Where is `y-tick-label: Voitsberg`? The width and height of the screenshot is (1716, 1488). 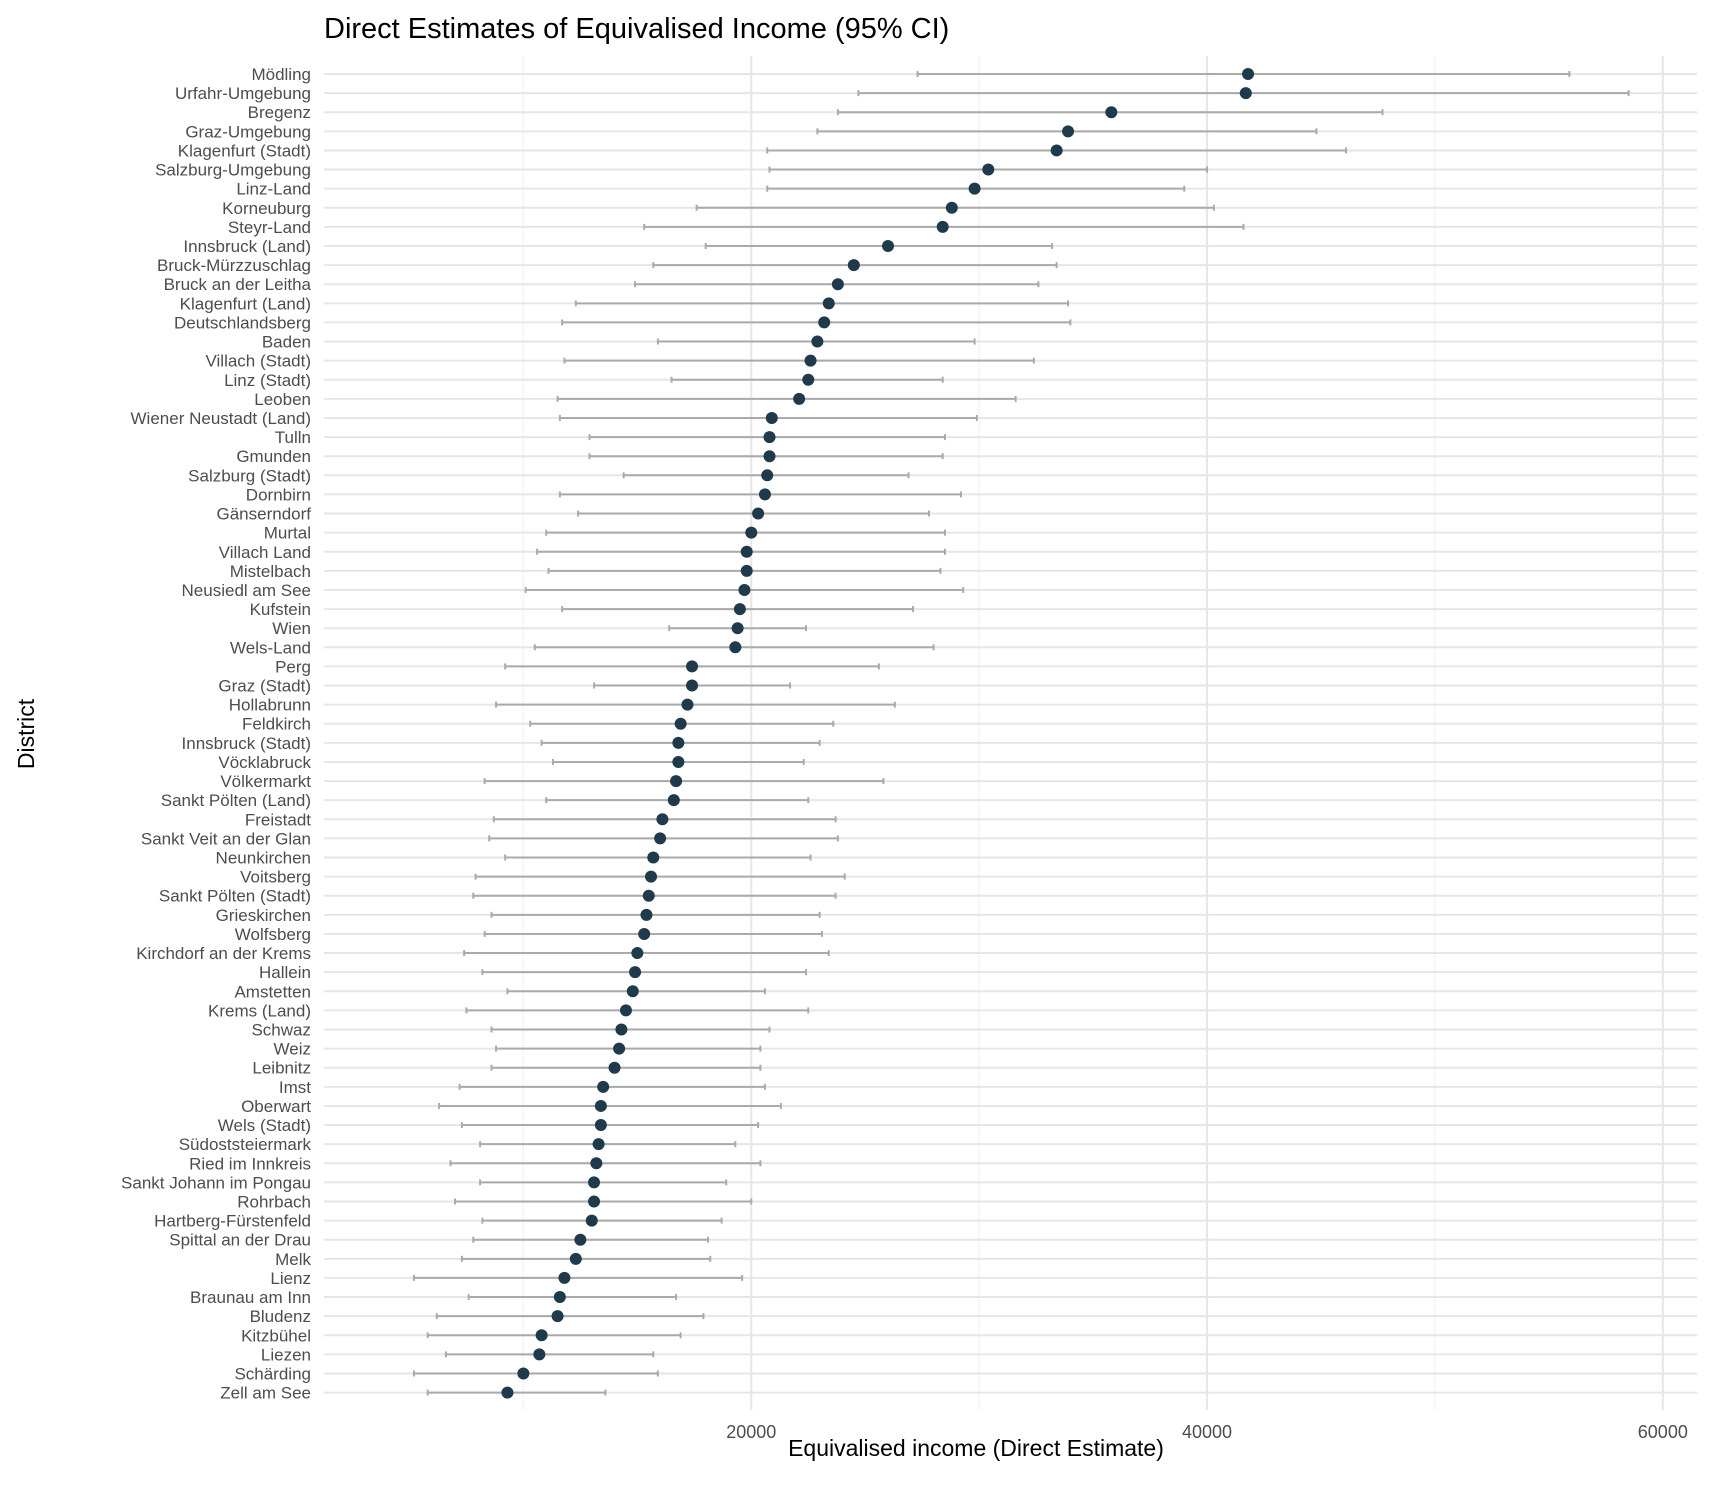 y-tick-label: Voitsberg is located at coordinates (275, 877).